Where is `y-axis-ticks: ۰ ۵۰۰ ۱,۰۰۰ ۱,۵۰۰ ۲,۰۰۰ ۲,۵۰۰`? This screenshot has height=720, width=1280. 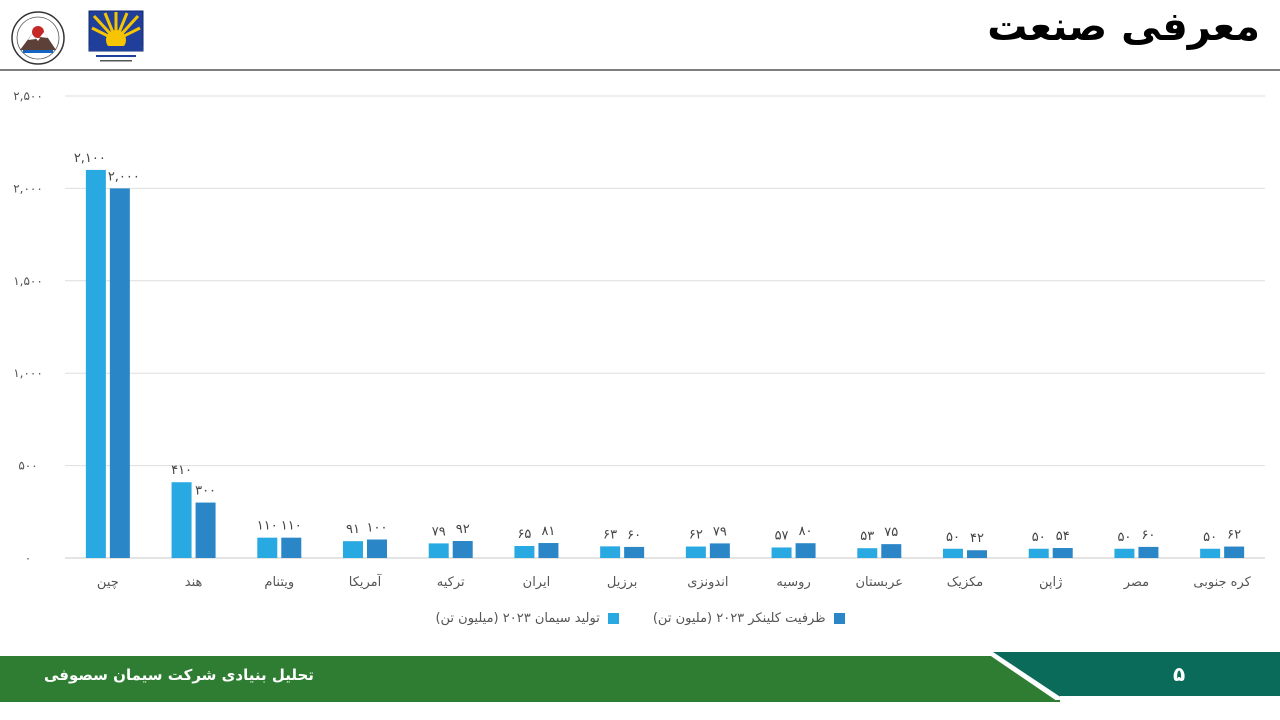 y-axis-ticks: ۰ ۵۰۰ ۱,۰۰۰ ۱,۵۰۰ ۲,۰۰۰ ۲,۵۰۰ is located at coordinates (28, 327).